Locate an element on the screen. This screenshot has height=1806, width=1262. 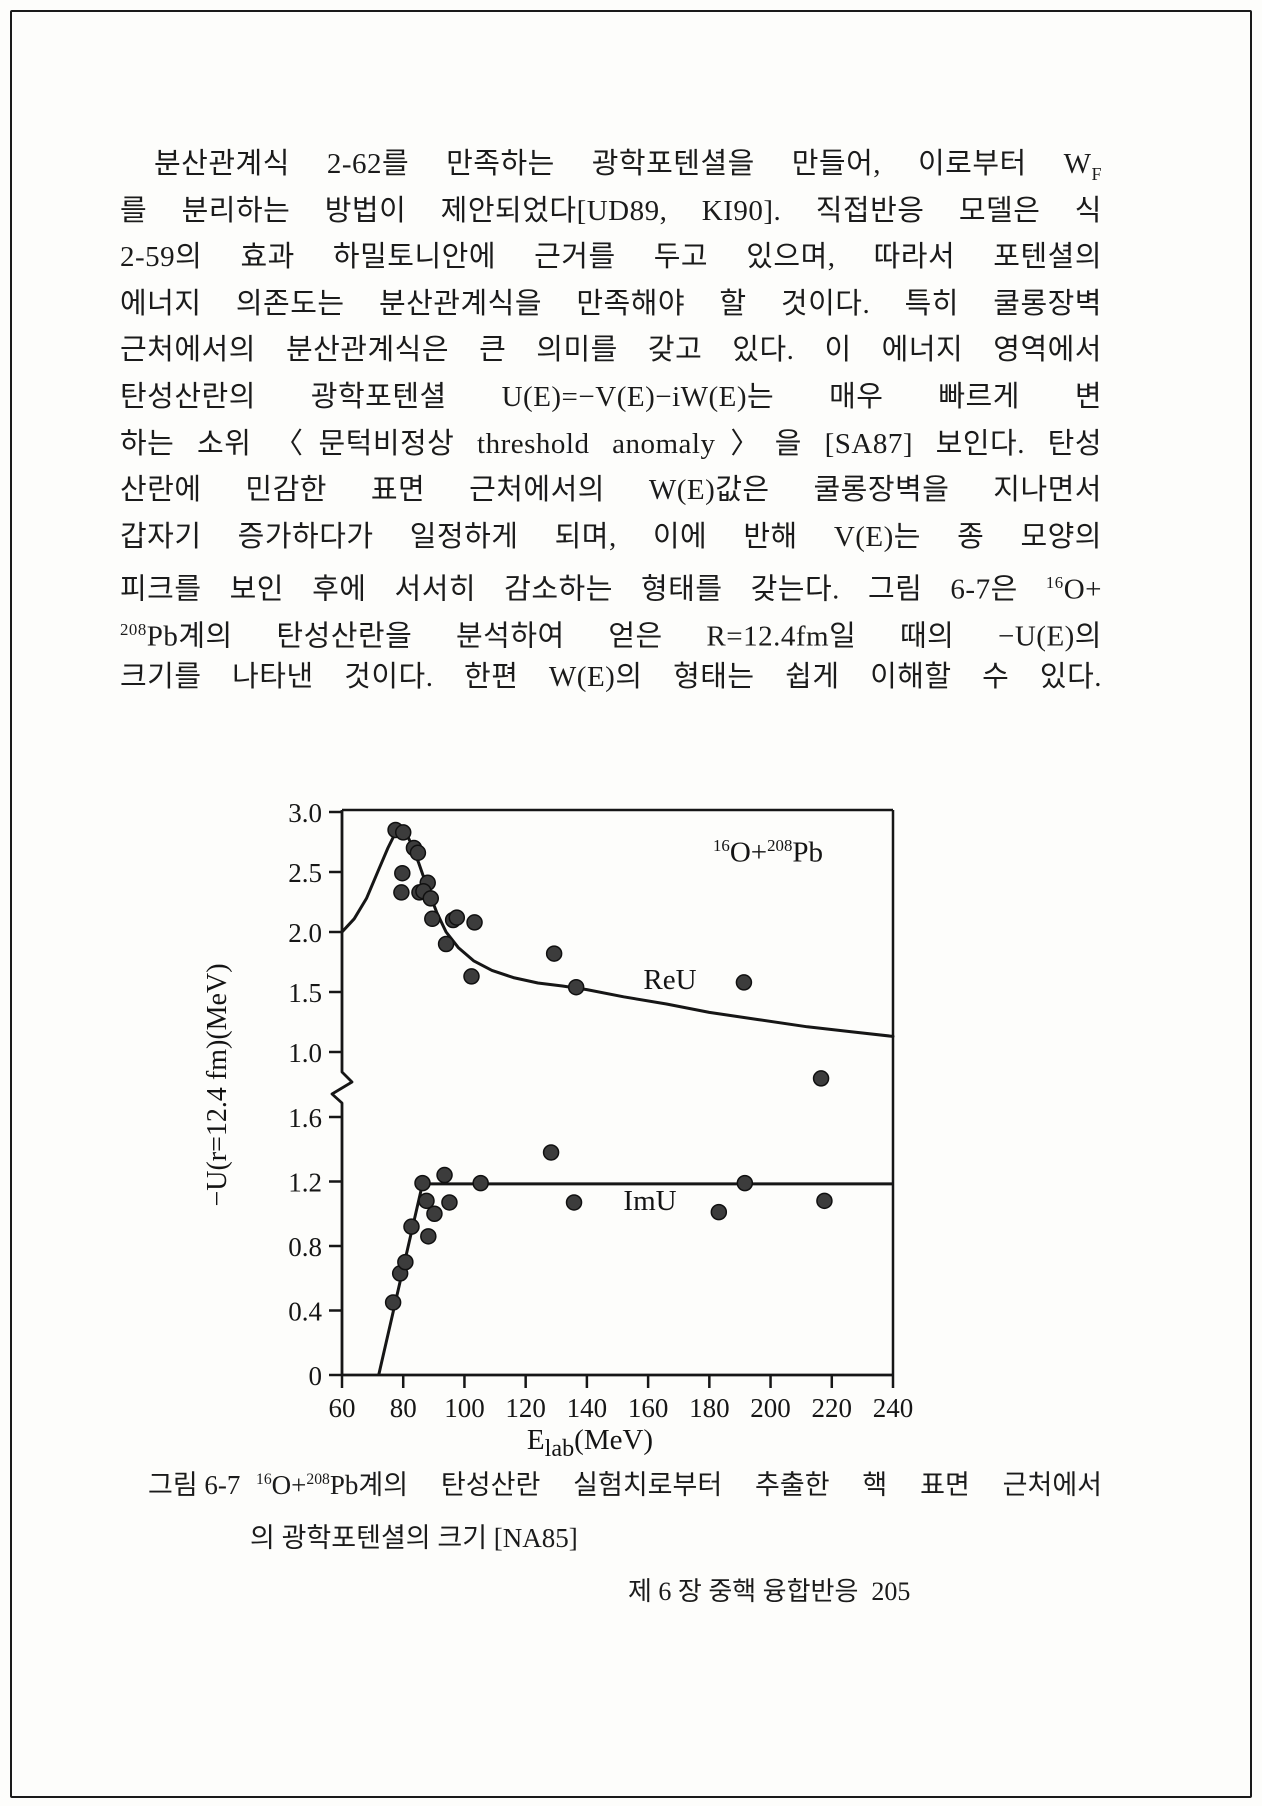
paragraph-line: 분산관계식 2-62를 만족하는 광학포텐셜을 만들어, 이로부터 WF is located at coordinates (628, 166).